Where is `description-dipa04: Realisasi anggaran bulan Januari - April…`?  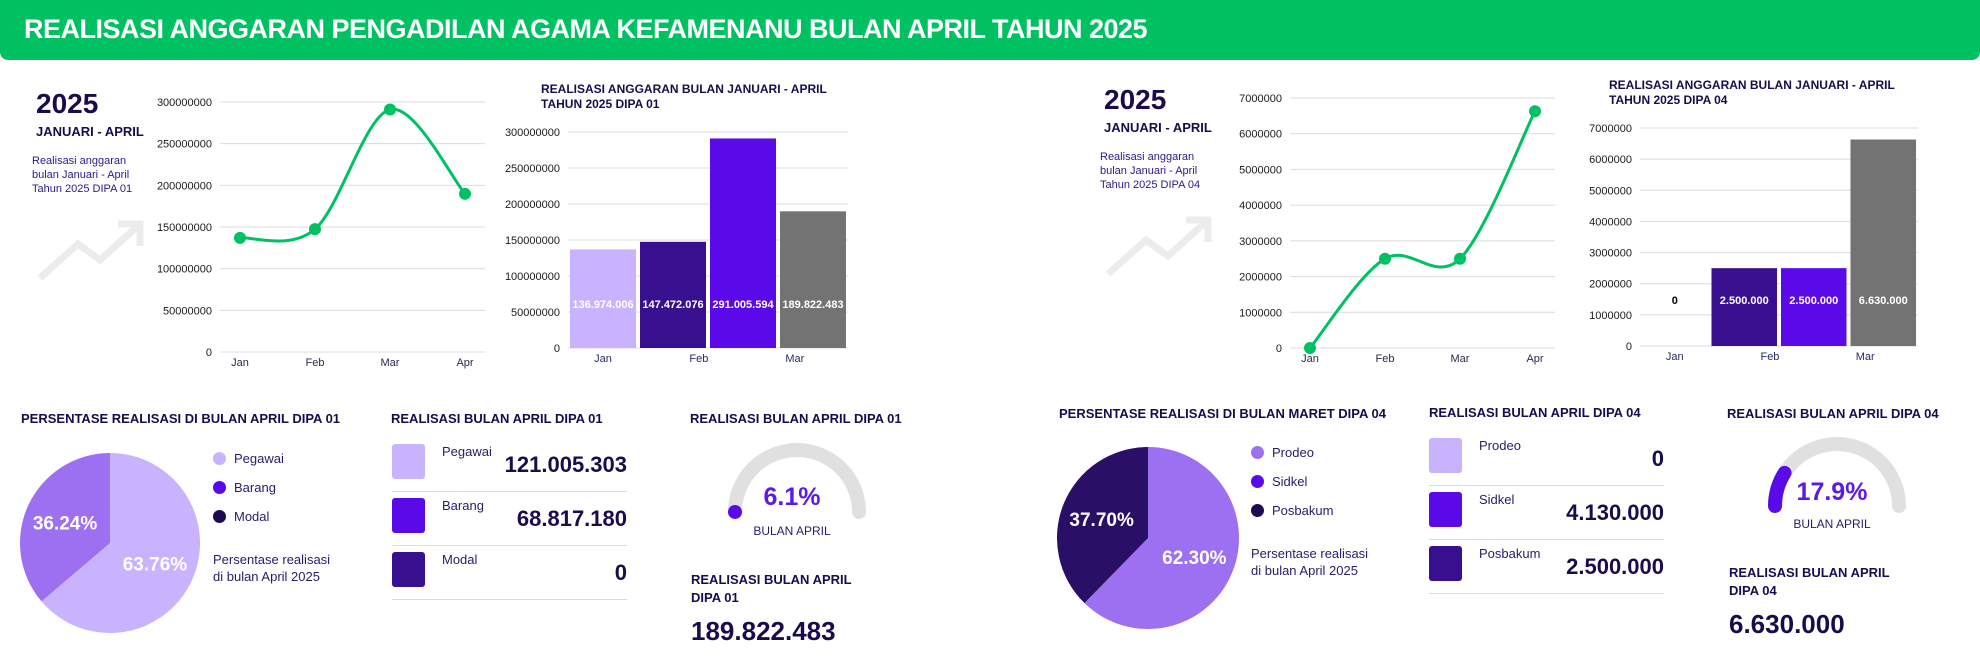
description-dipa04: Realisasi anggaran bulan Januari - April… is located at coordinates (1150, 171).